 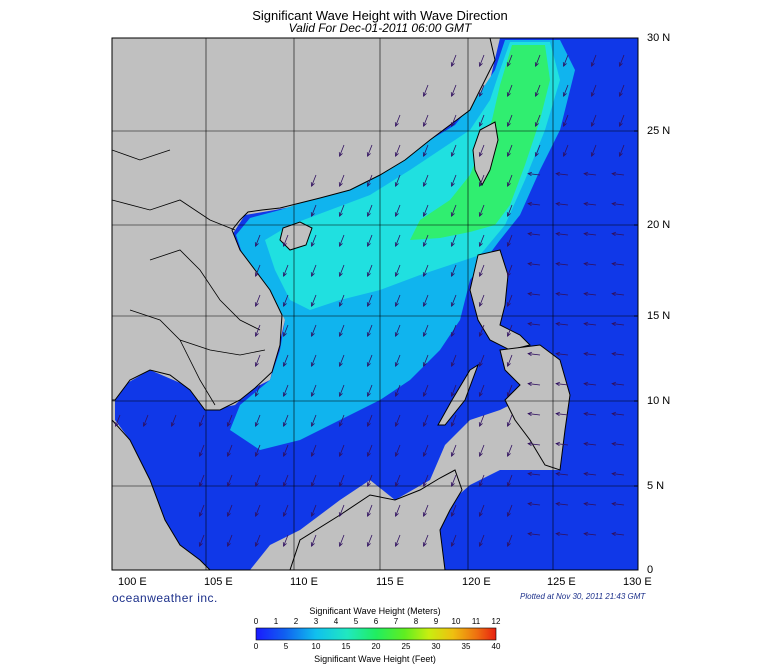 What do you see at coordinates (466, 646) in the screenshot?
I see `colorbar-feet-tick: 35` at bounding box center [466, 646].